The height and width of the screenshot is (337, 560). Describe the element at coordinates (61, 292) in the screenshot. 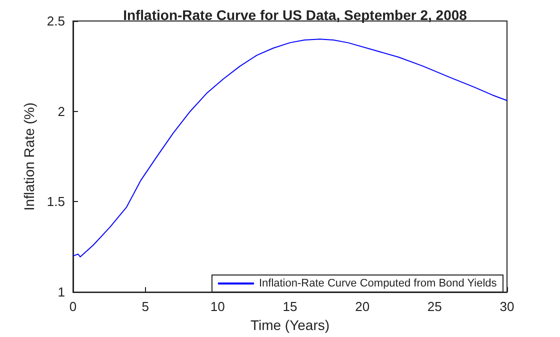

I see `y-tick-label: 1` at that location.